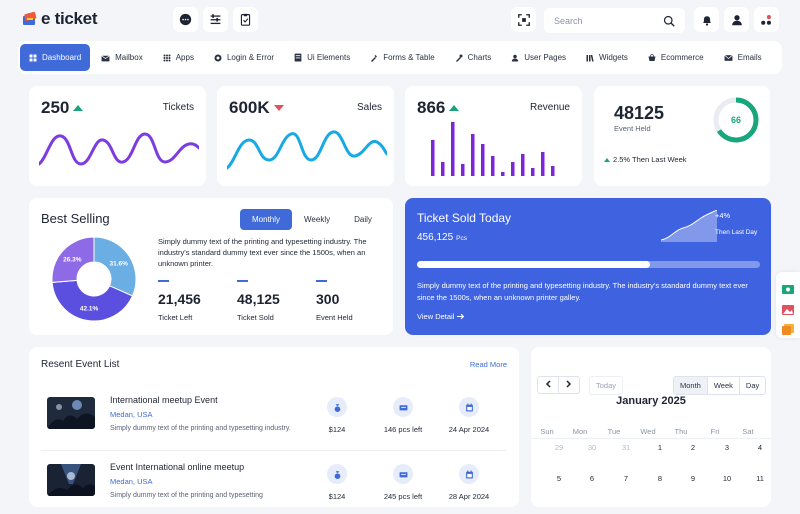 The height and width of the screenshot is (514, 800). I want to click on calendar-day: 8, so click(660, 478).